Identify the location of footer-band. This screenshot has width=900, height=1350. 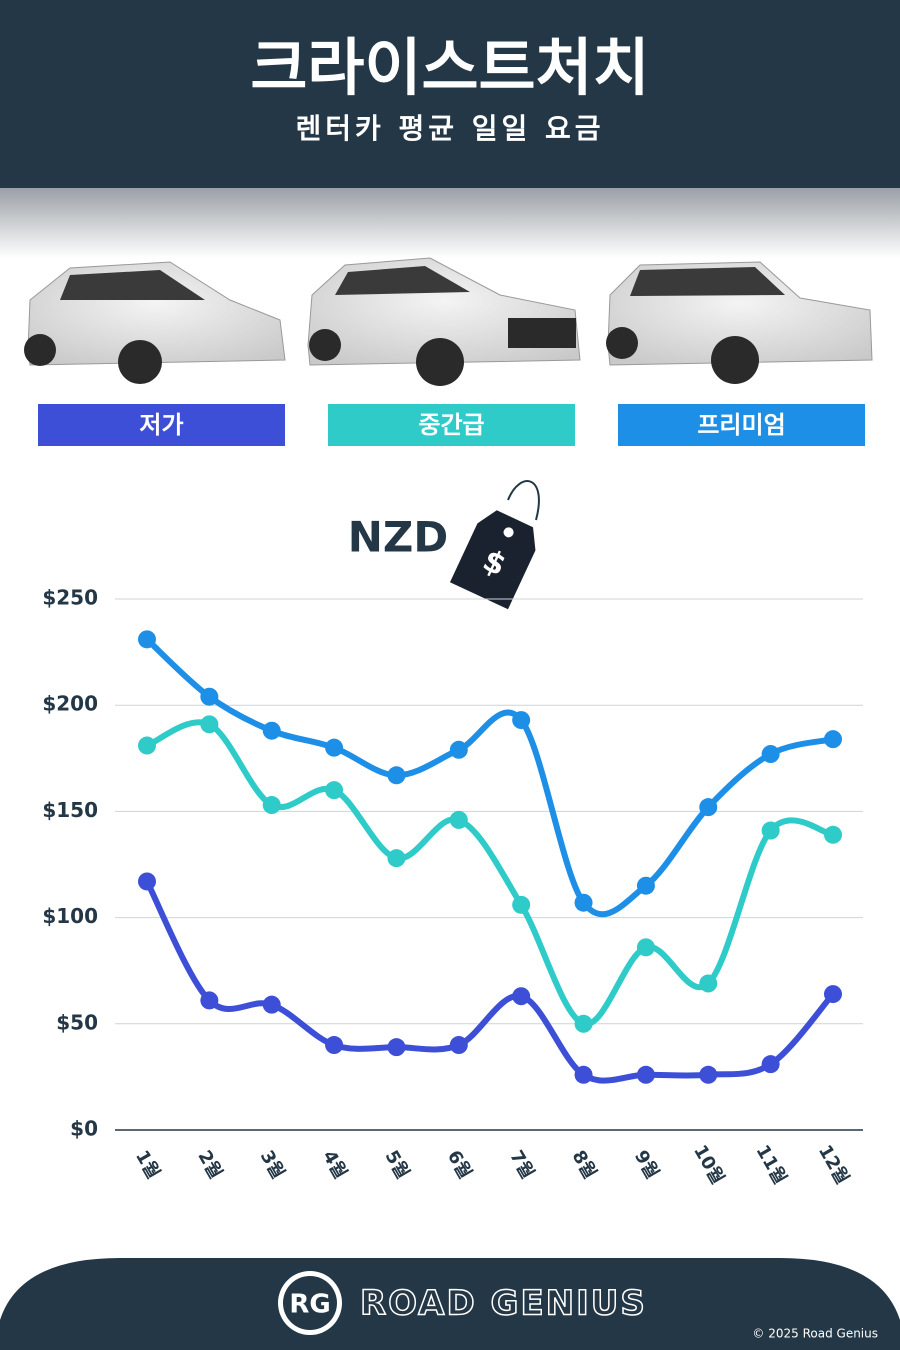
(450, 1304).